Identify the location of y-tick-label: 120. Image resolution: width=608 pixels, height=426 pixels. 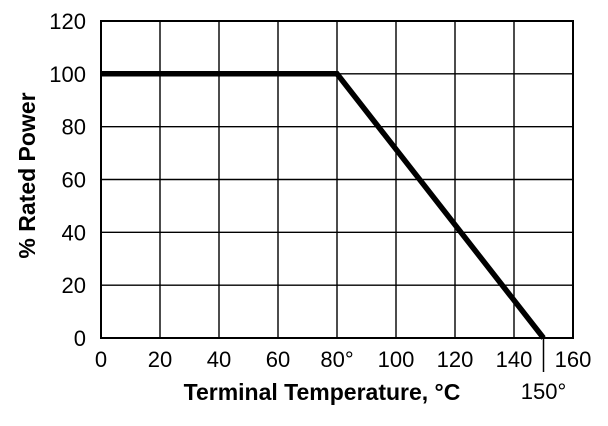
(67, 21).